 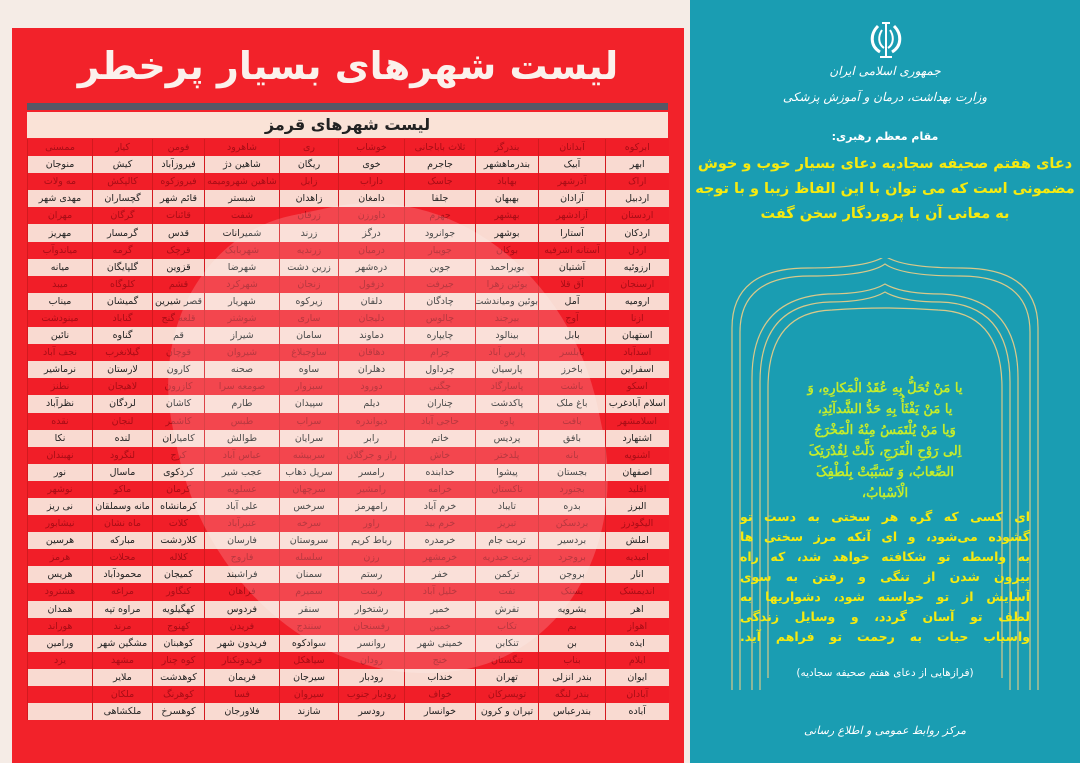 I want to click on city-cell: ثلاث باباجانی, so click(x=440, y=148).